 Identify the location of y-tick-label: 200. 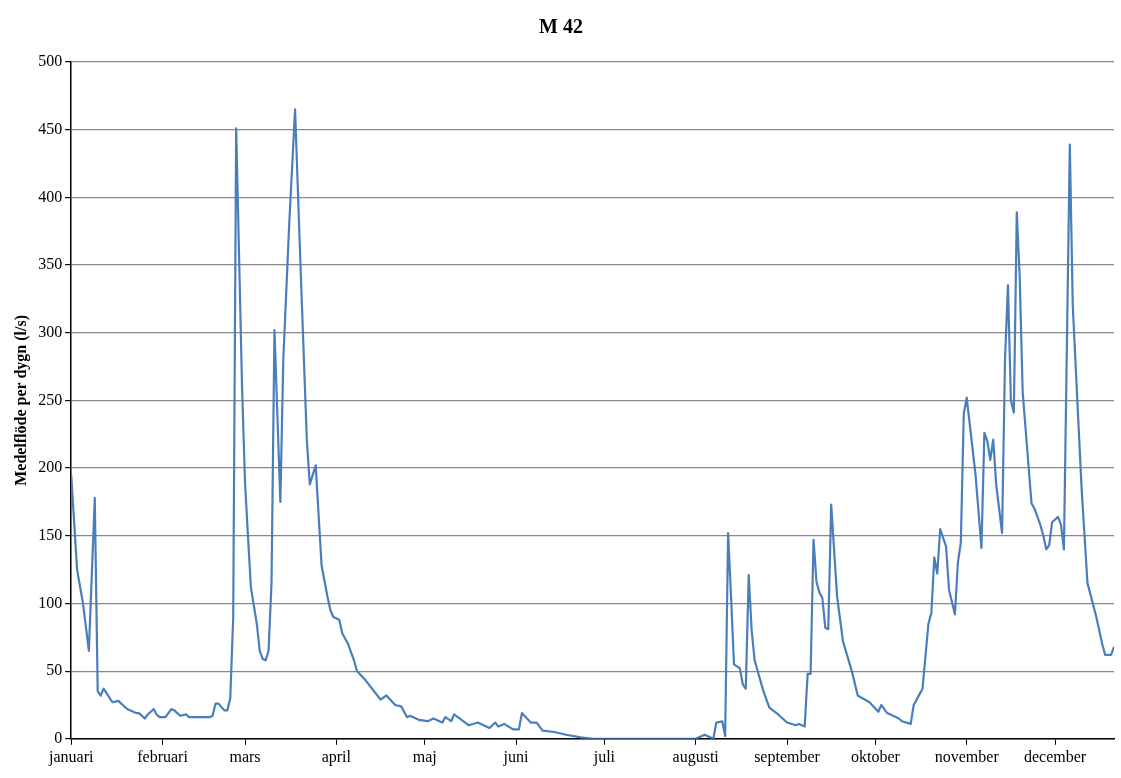
(50, 467).